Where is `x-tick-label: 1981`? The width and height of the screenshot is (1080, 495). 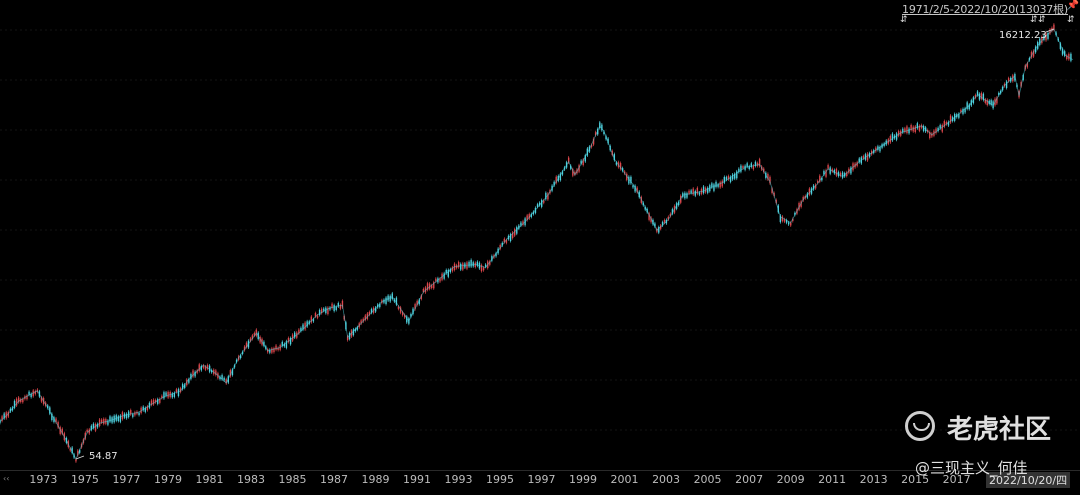 x-tick-label: 1981 is located at coordinates (209, 479).